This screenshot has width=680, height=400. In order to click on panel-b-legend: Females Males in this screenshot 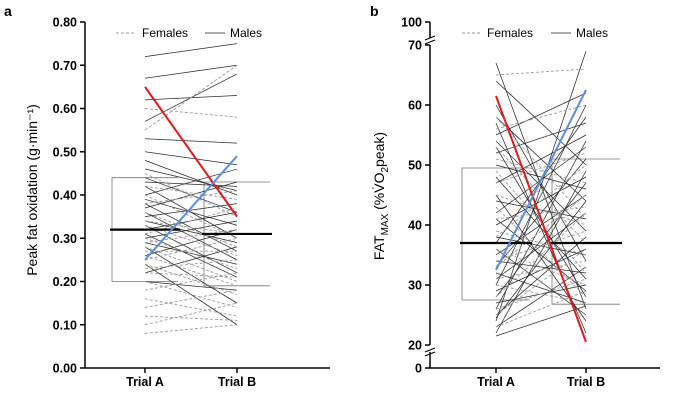, I will do `click(535, 33)`.